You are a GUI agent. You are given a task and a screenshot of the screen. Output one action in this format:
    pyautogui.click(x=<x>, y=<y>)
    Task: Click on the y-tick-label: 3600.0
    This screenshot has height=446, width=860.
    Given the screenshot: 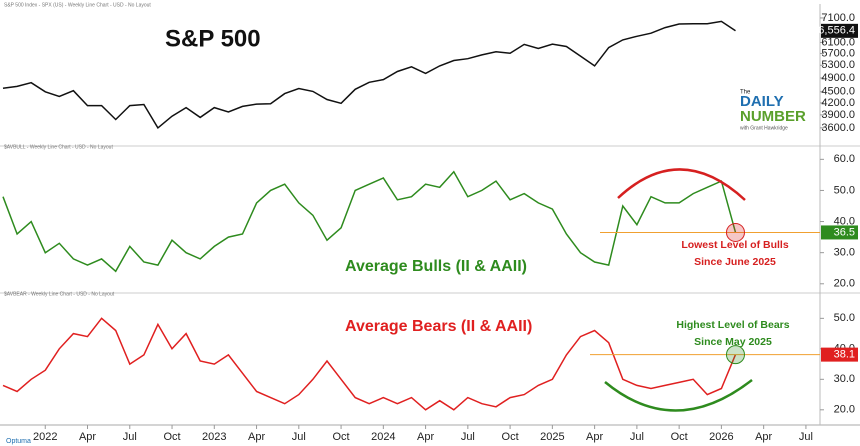 What is the action you would take?
    pyautogui.click(x=838, y=128)
    